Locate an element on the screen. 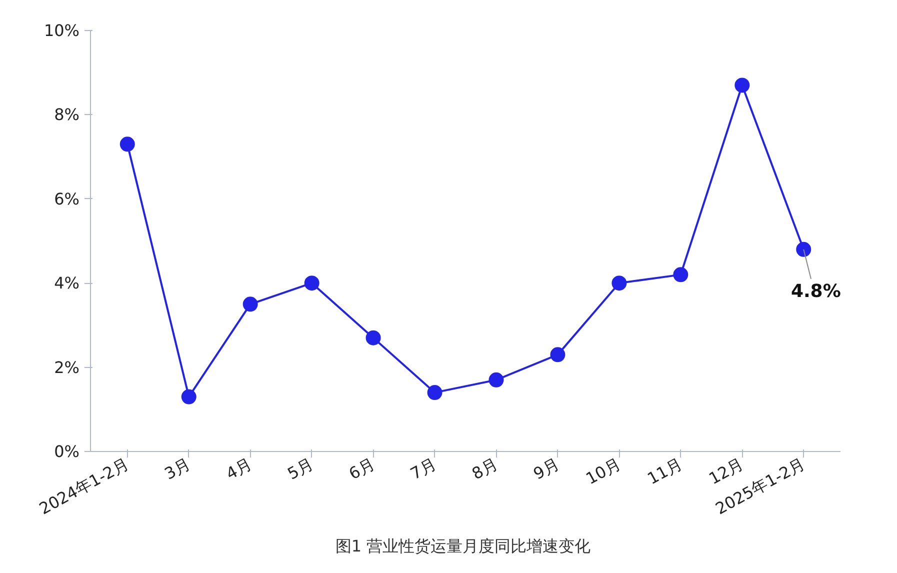 The width and height of the screenshot is (897, 573). y-tick-label: 0% is located at coordinates (67, 451).